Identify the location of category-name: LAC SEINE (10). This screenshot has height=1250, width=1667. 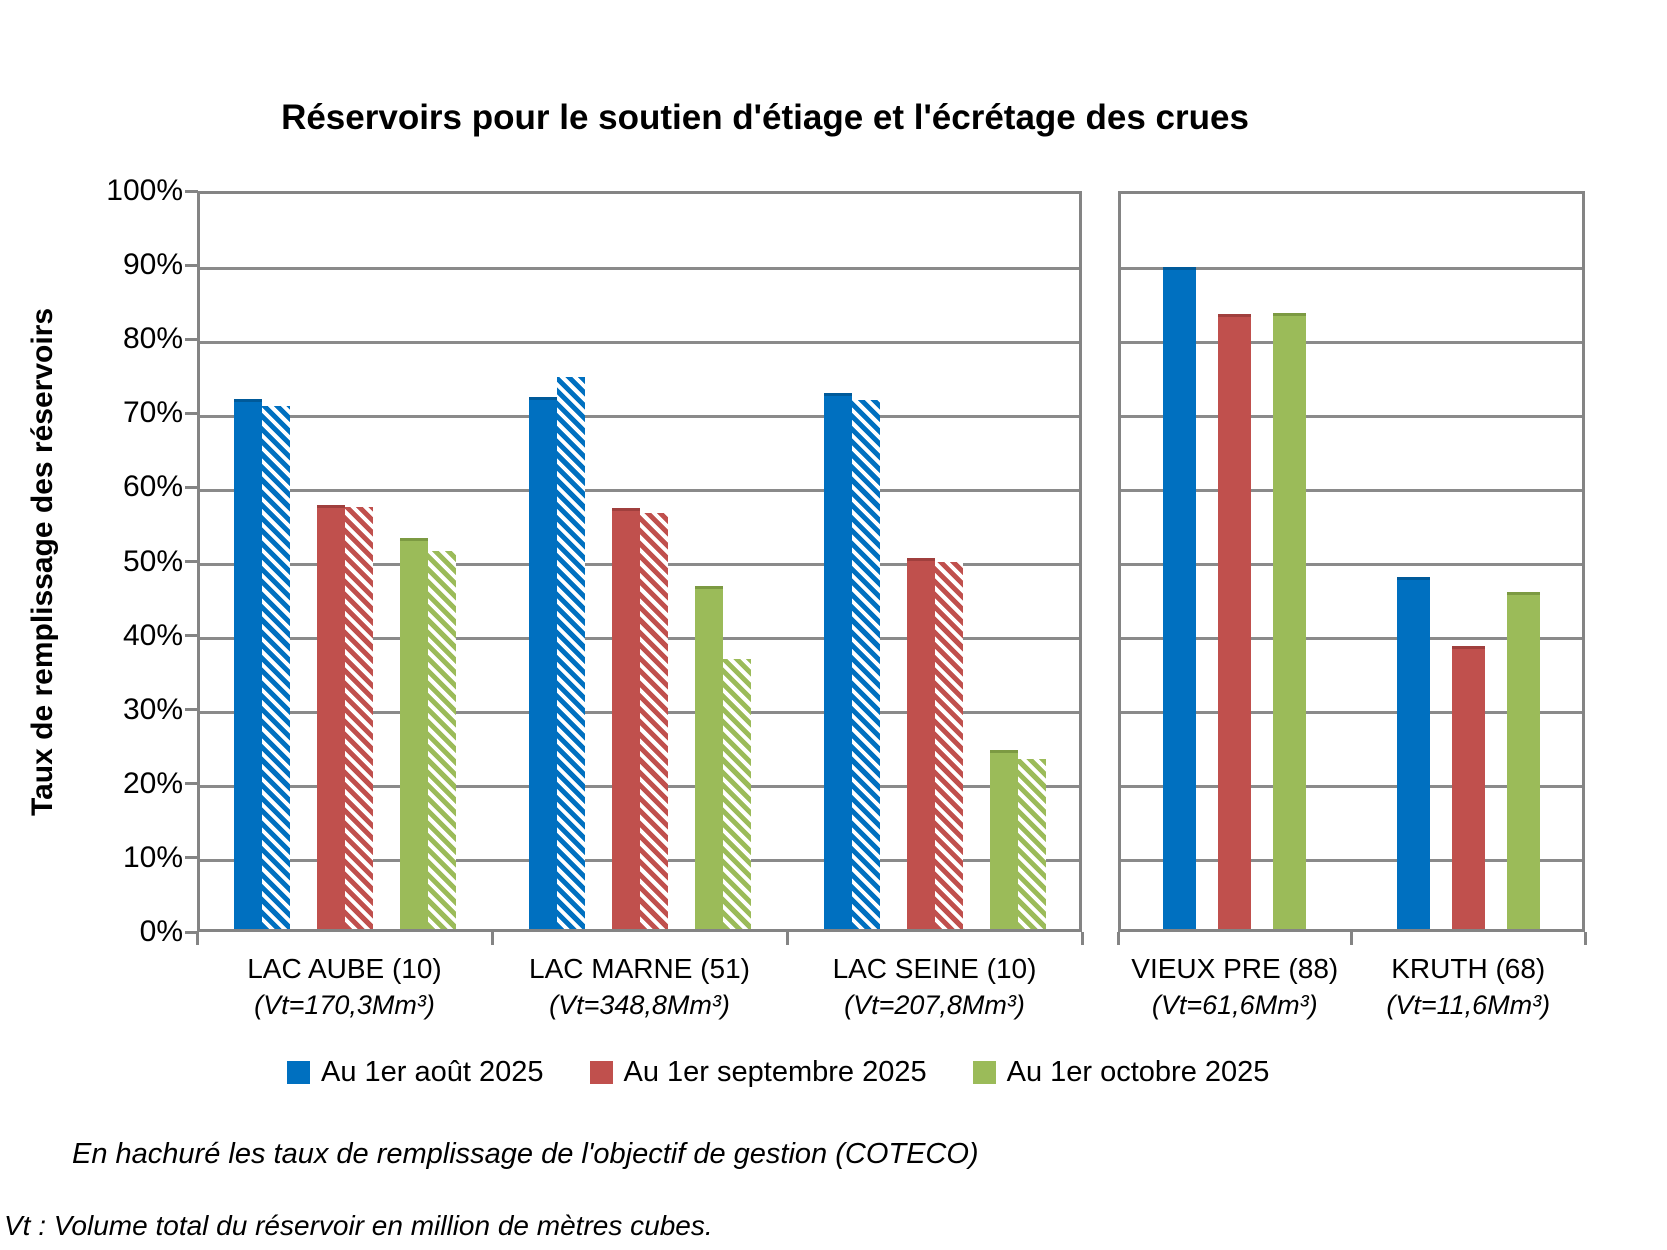
(934, 968).